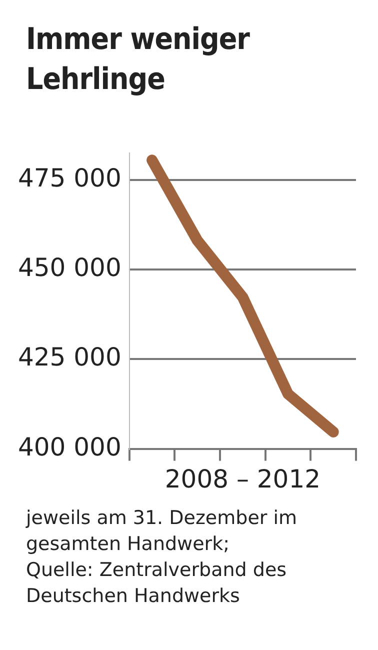 Image resolution: width=378 pixels, height=650 pixels. I want to click on source-note: Quelle: Zentralverband des Deutschen Handwerks, so click(157, 583).